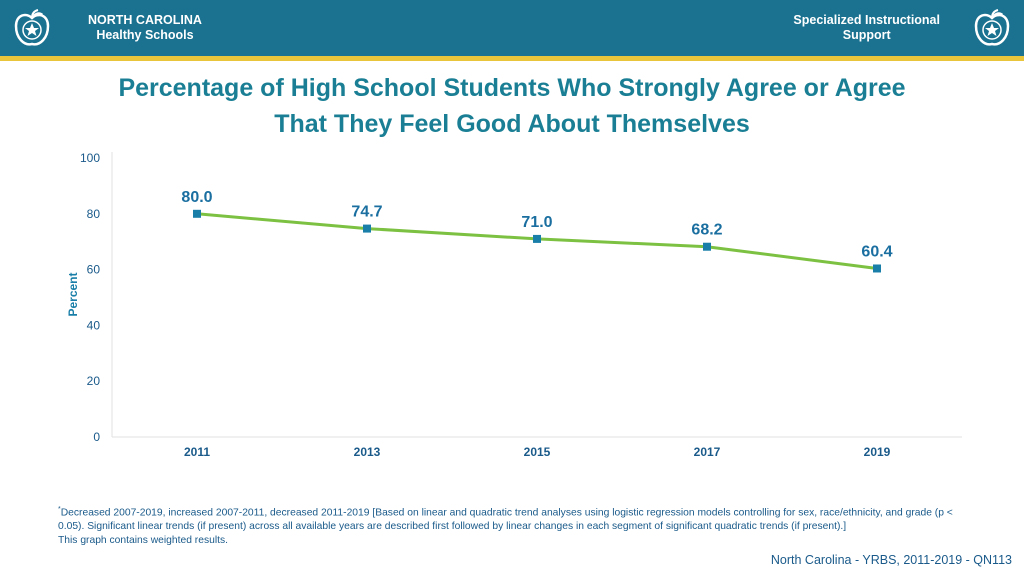  I want to click on y-tick-label: 100, so click(90, 158).